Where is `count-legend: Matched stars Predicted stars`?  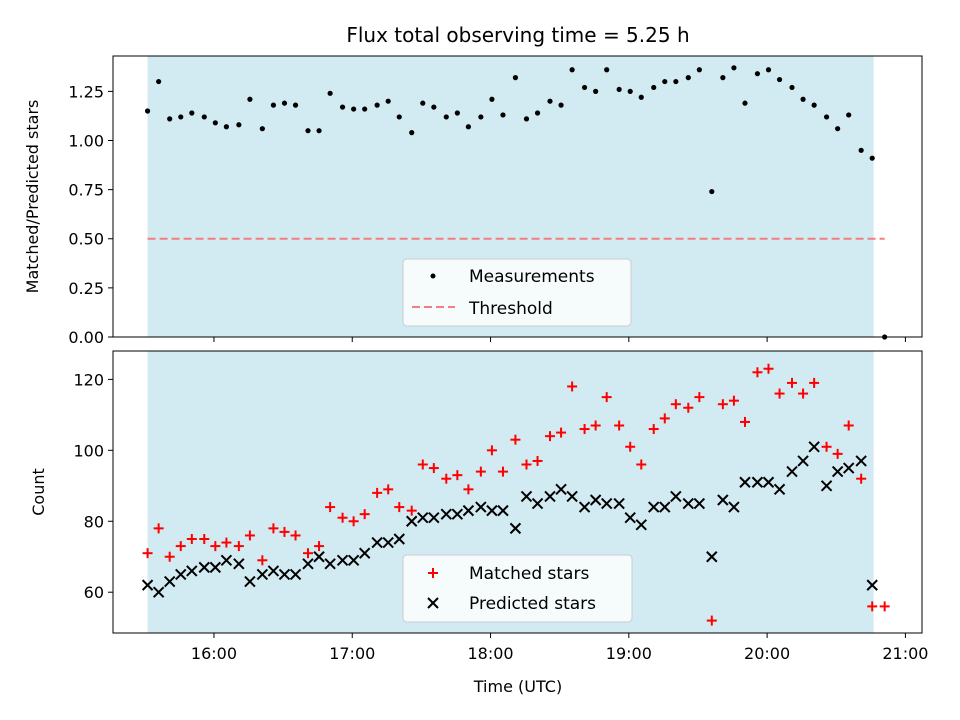
count-legend: Matched stars Predicted stars is located at coordinates (517, 588).